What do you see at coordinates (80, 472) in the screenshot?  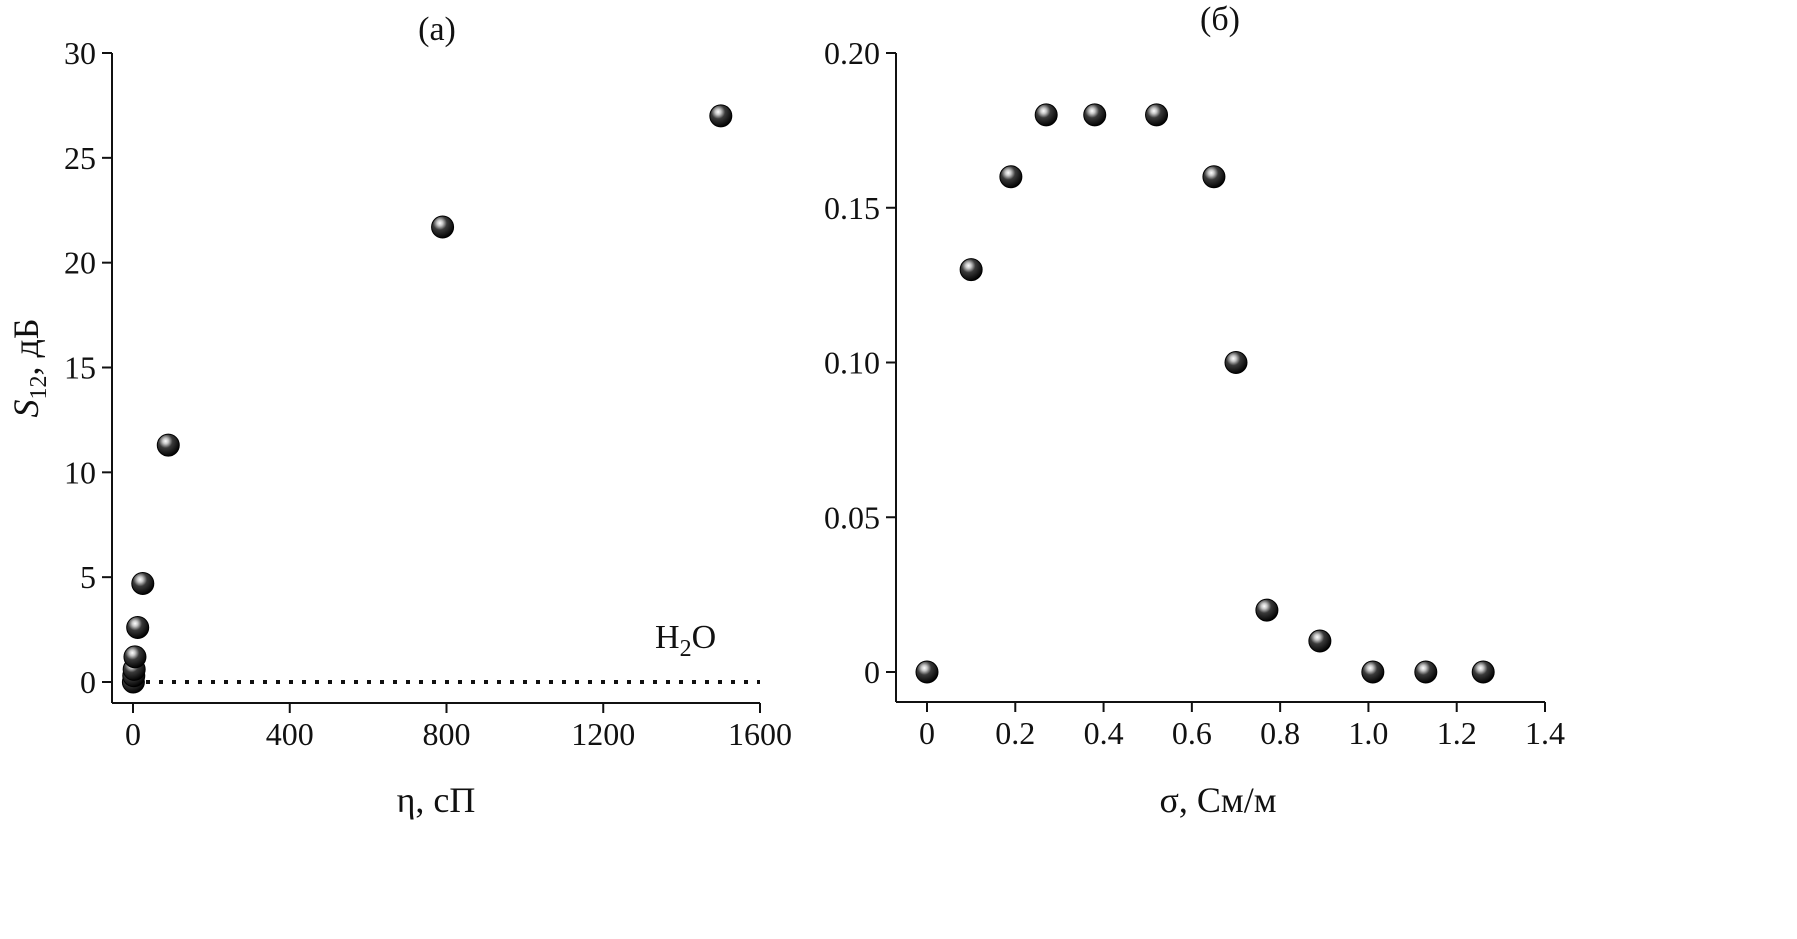 I see `y-tick-label: 10` at bounding box center [80, 472].